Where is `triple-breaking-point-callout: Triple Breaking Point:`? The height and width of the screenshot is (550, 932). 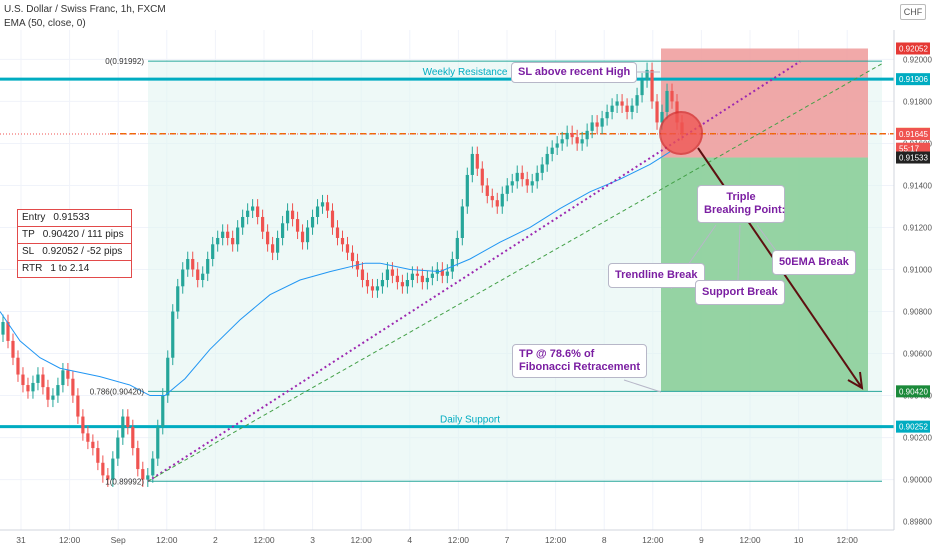
triple-breaking-point-callout: Triple Breaking Point: is located at coordinates (741, 204).